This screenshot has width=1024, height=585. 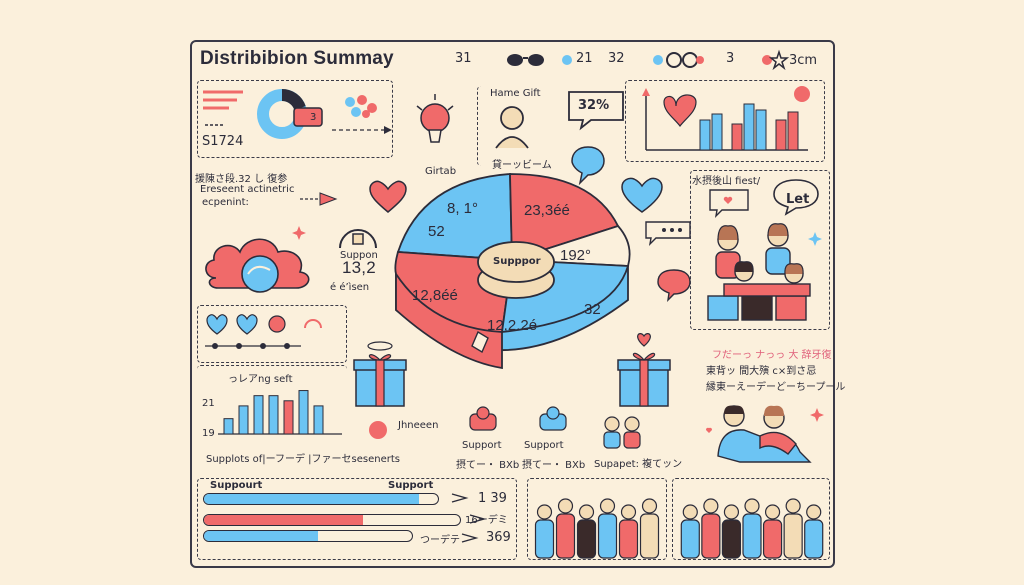 What do you see at coordinates (225, 202) in the screenshot?
I see `left-text-3: ecpenint:` at bounding box center [225, 202].